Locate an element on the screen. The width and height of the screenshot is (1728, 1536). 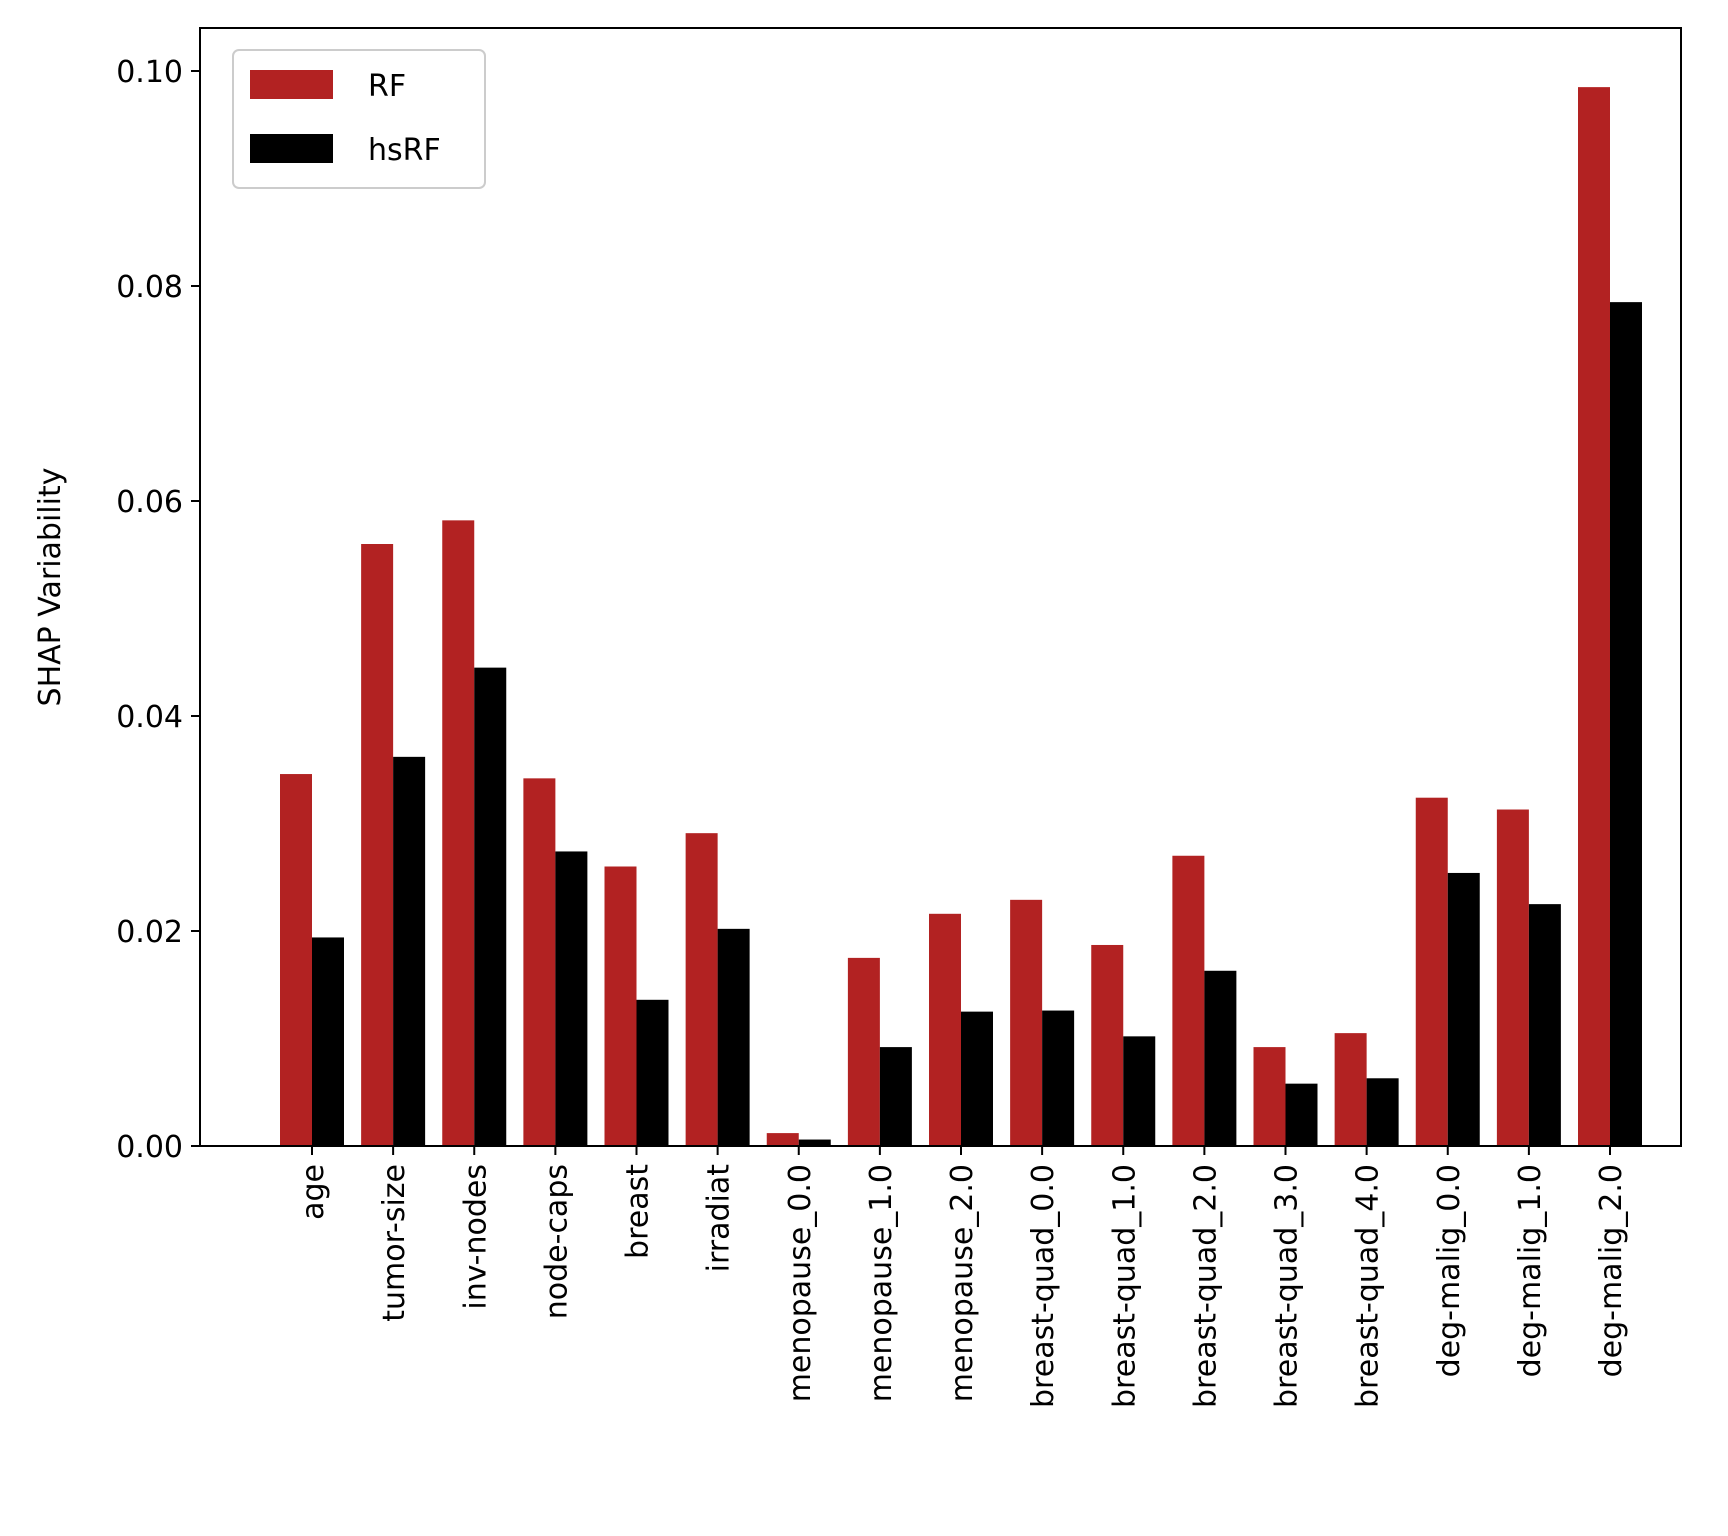
bar-hsrf-irradiat is located at coordinates (733, 1037).